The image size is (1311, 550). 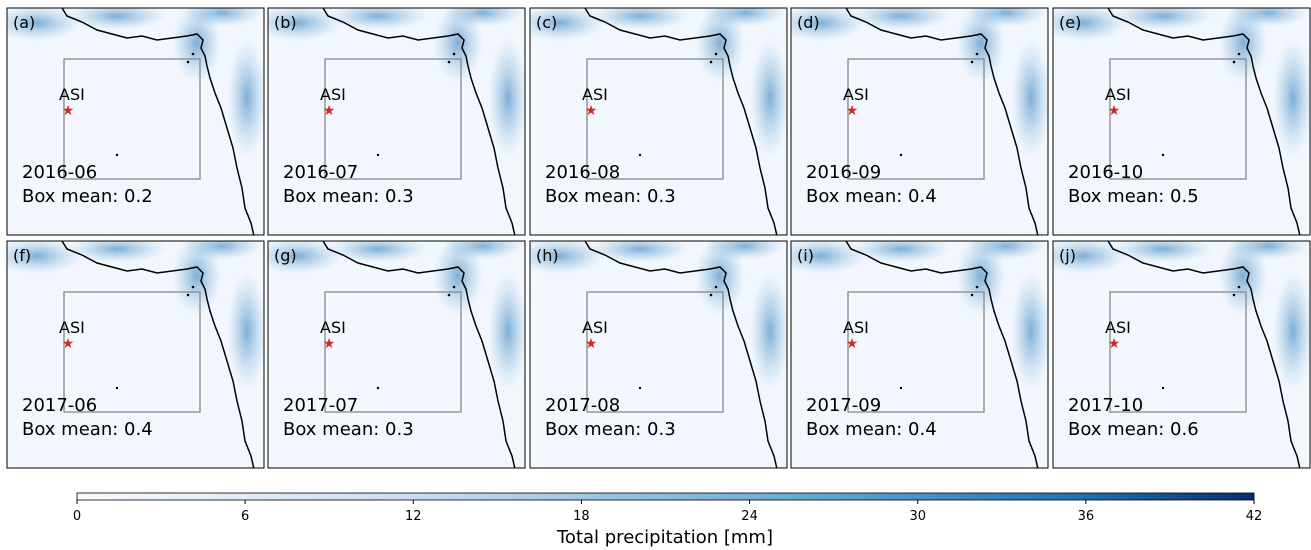 What do you see at coordinates (581, 516) in the screenshot?
I see `colorbar-tick-label: 18` at bounding box center [581, 516].